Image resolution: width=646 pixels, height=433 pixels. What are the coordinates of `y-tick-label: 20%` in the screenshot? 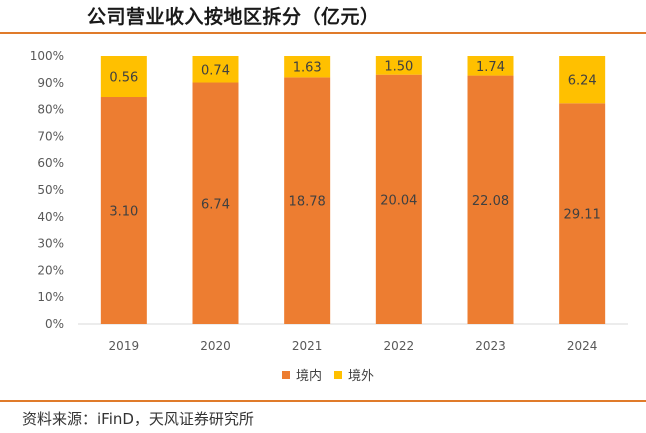 It's located at (50, 270).